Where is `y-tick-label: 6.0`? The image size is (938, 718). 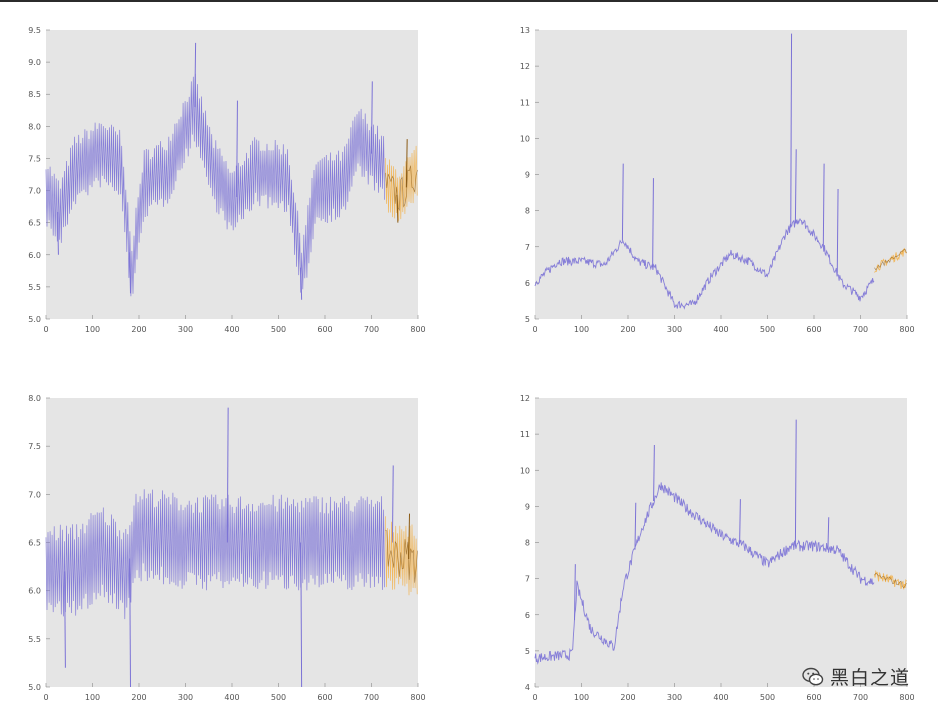
y-tick-label: 6.0 is located at coordinates (34, 255).